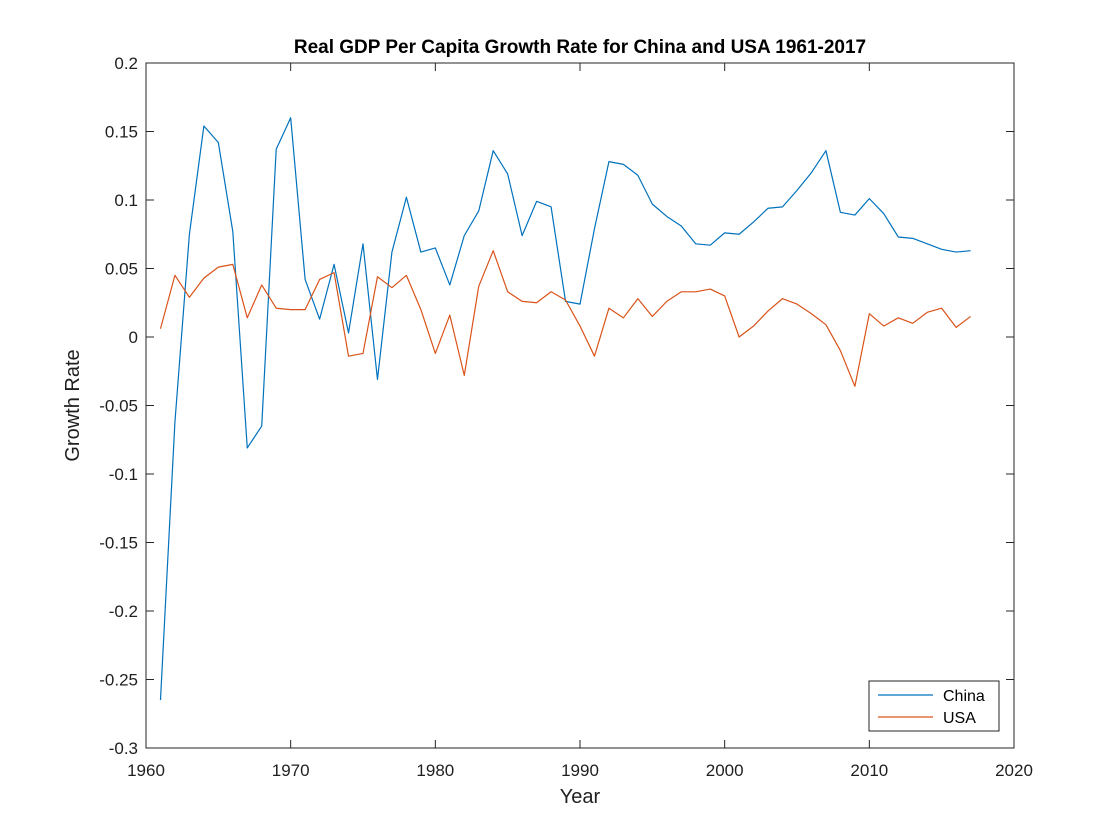  I want to click on x-tick-label: 2020, so click(1014, 770).